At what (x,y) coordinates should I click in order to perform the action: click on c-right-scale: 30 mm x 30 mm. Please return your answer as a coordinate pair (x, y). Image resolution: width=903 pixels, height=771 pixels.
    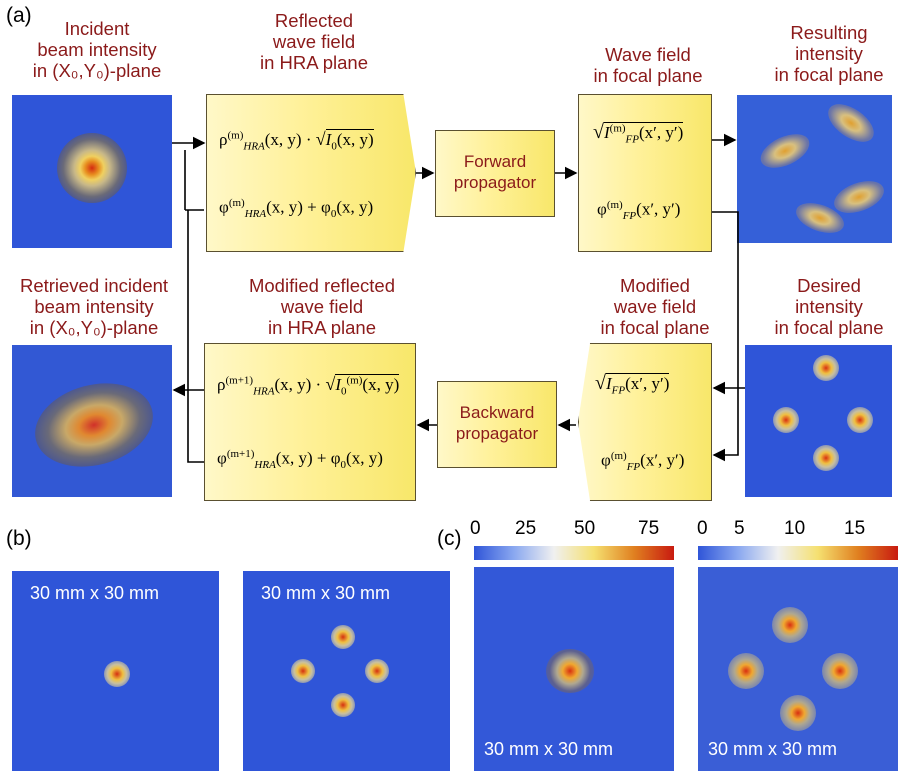
    Looking at the image, I should click on (773, 749).